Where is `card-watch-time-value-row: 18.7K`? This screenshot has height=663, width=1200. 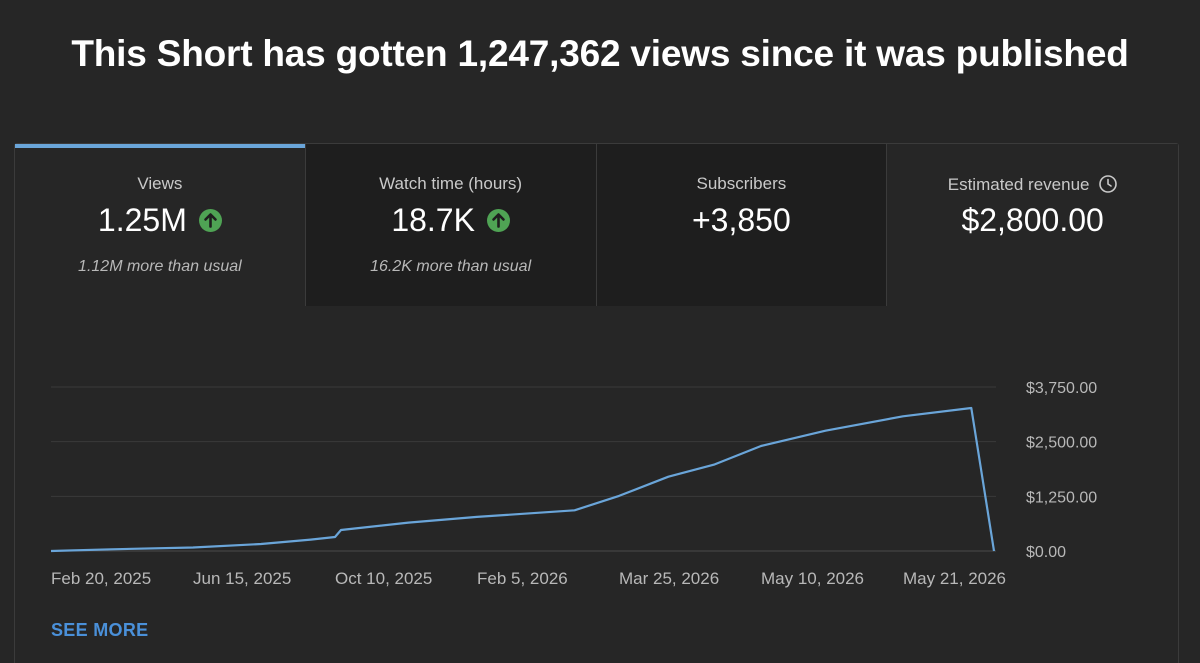
card-watch-time-value-row: 18.7K is located at coordinates (451, 220).